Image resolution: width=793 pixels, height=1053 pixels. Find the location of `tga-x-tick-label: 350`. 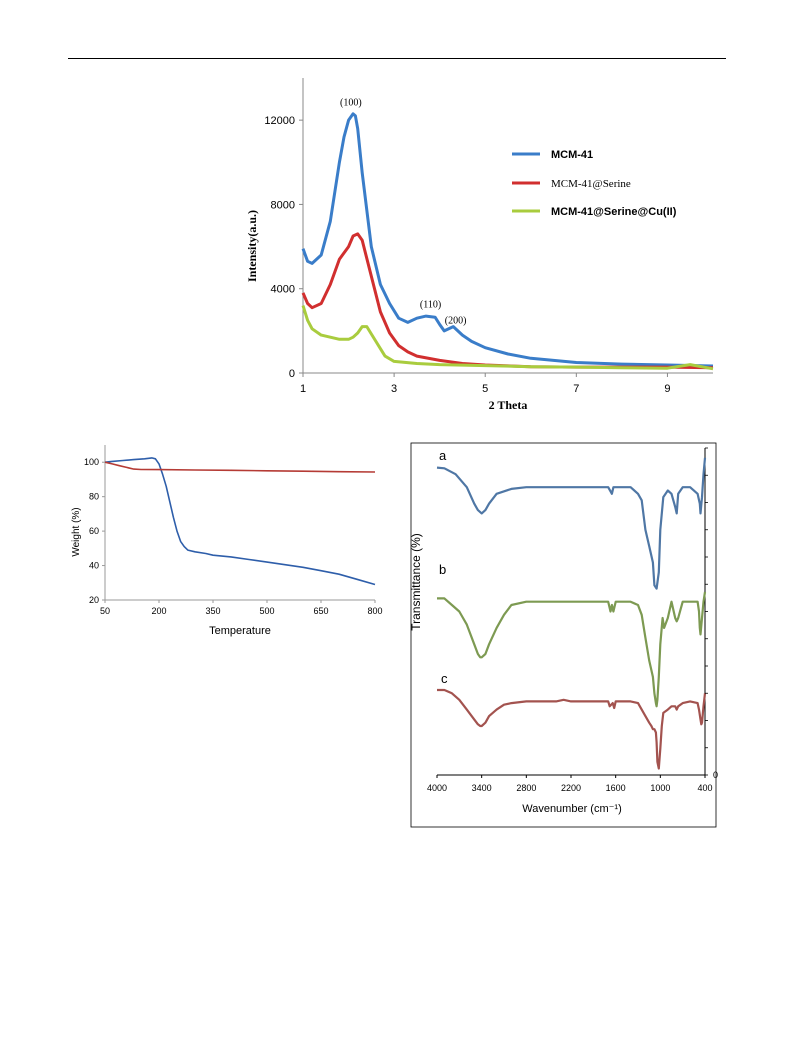

tga-x-tick-label: 350 is located at coordinates (212, 611).